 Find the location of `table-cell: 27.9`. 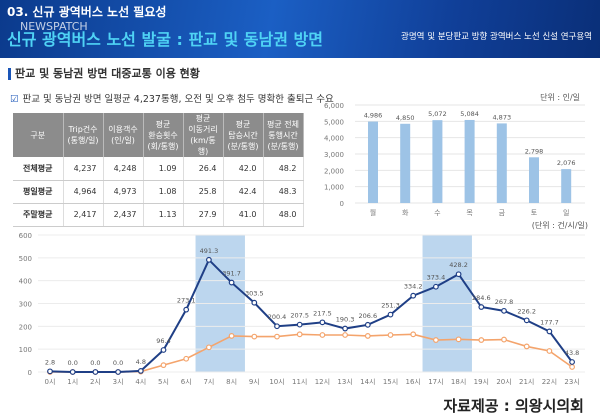

table-cell: 27.9 is located at coordinates (203, 215).